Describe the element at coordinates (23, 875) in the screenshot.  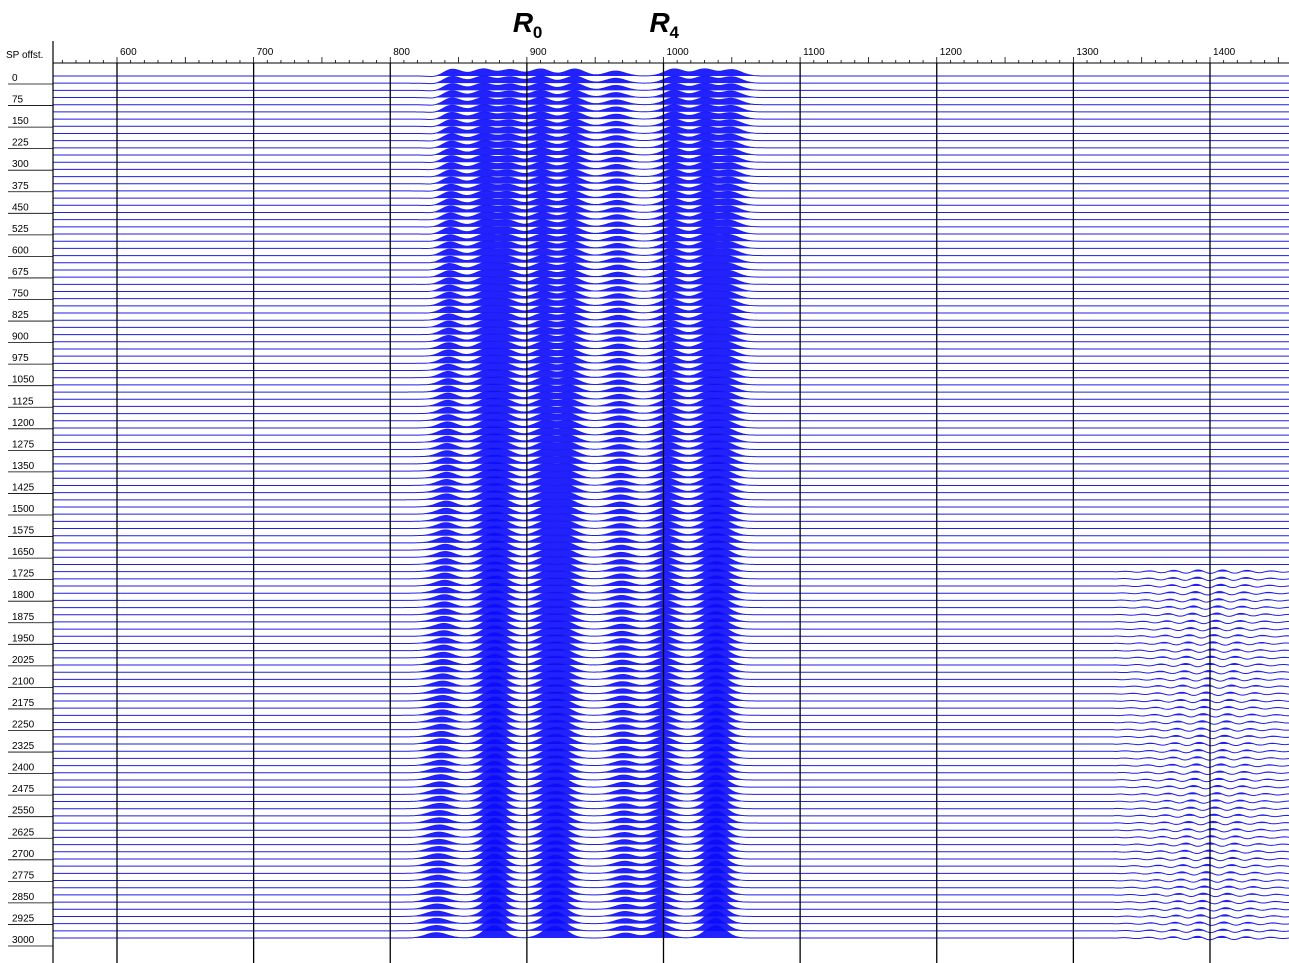
I see `y-tick-label: 2775` at that location.